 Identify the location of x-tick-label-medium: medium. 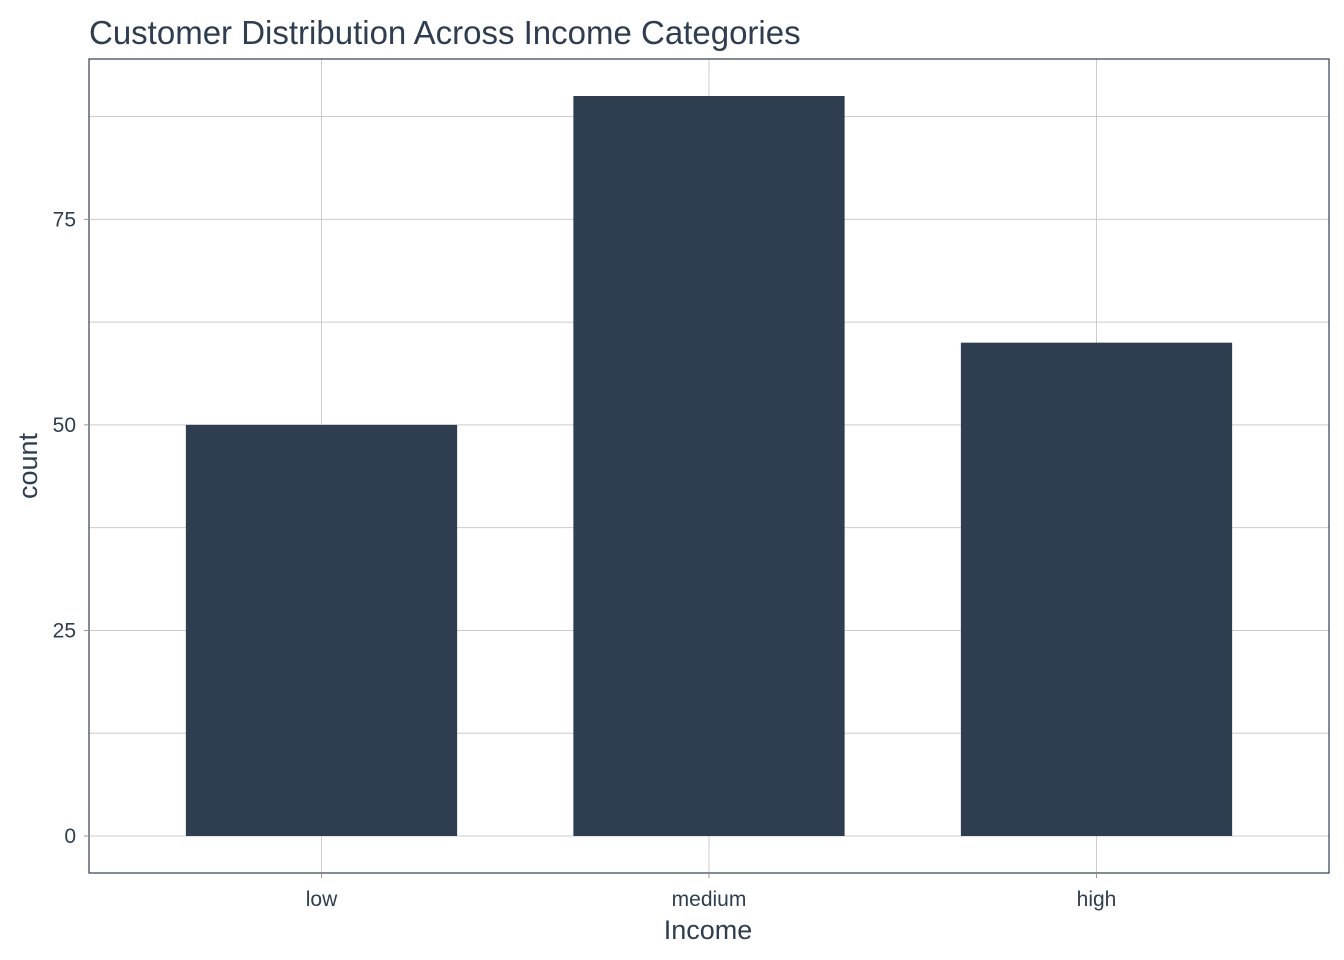
(709, 899).